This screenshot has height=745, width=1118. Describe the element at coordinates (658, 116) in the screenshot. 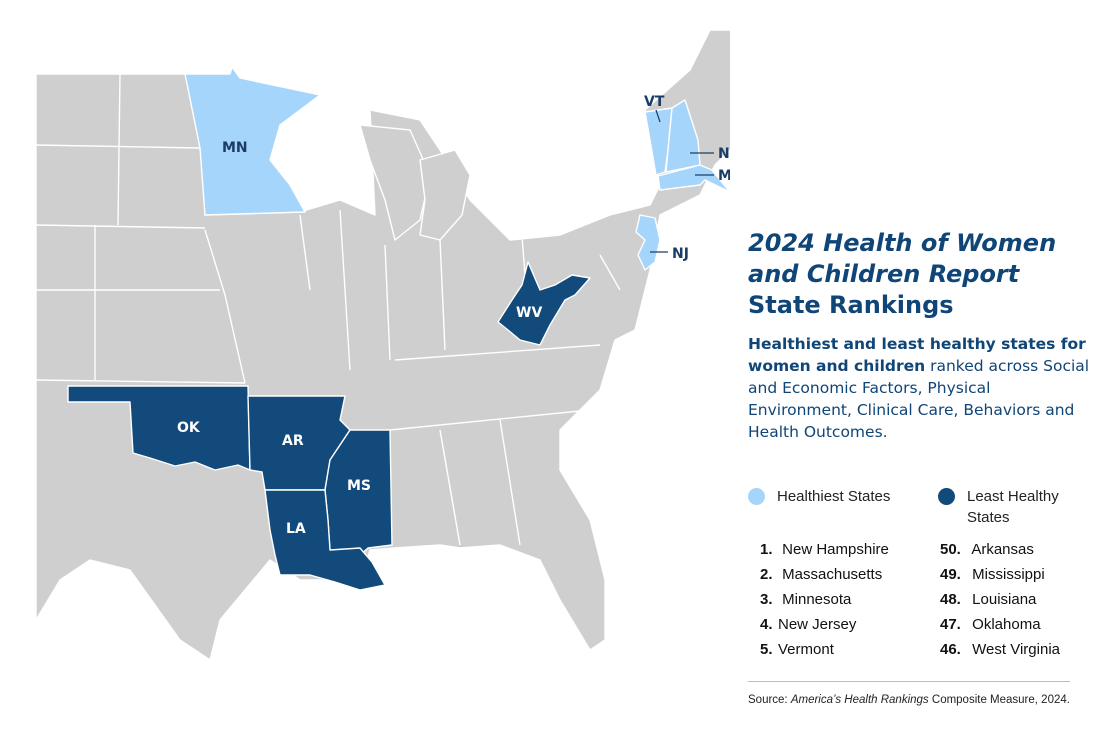

I see `leader-line-vt` at that location.